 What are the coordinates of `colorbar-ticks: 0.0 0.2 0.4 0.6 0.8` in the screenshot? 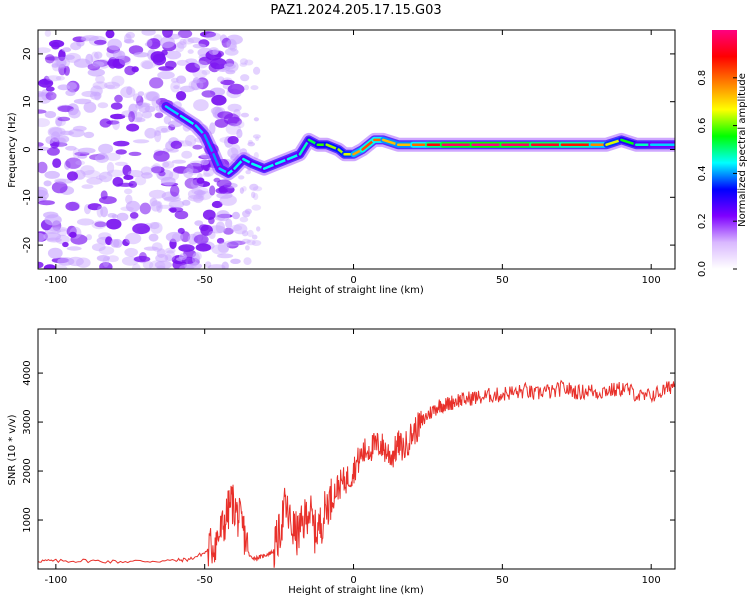 It's located at (717, 173).